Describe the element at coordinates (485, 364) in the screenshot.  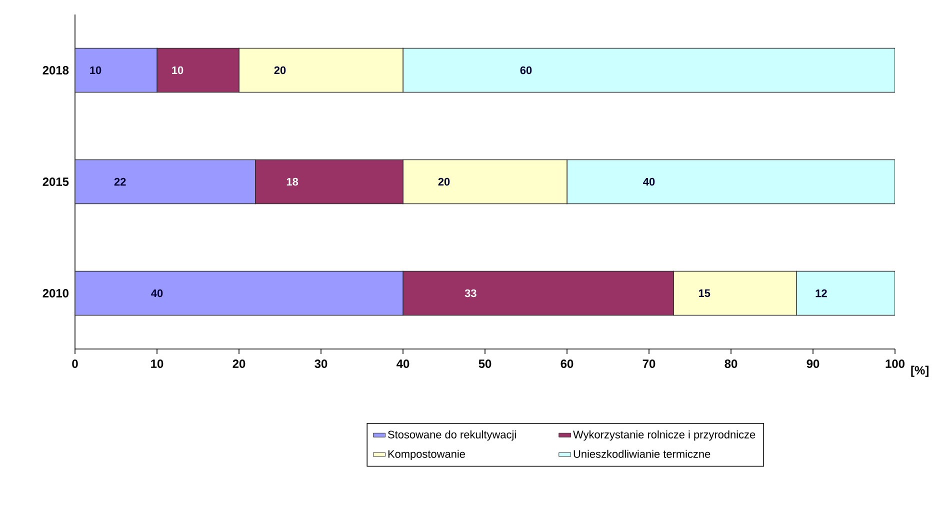
I see `x-tick-label: 50` at that location.